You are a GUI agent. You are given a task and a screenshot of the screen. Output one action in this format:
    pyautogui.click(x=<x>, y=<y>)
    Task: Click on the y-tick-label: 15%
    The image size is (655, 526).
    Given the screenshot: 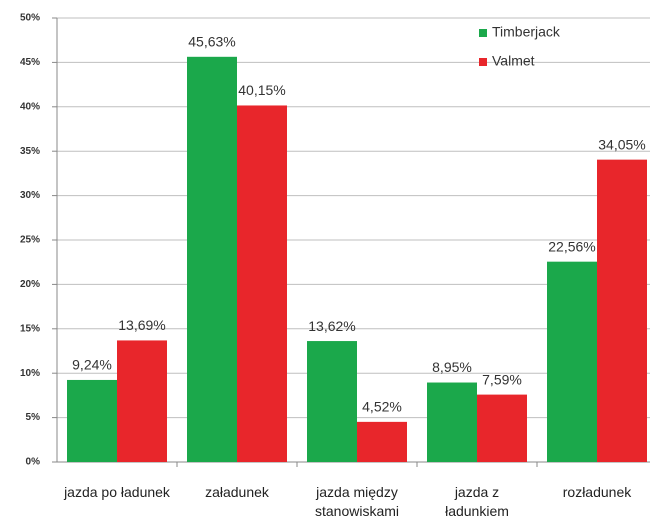 What is the action you would take?
    pyautogui.click(x=30, y=328)
    